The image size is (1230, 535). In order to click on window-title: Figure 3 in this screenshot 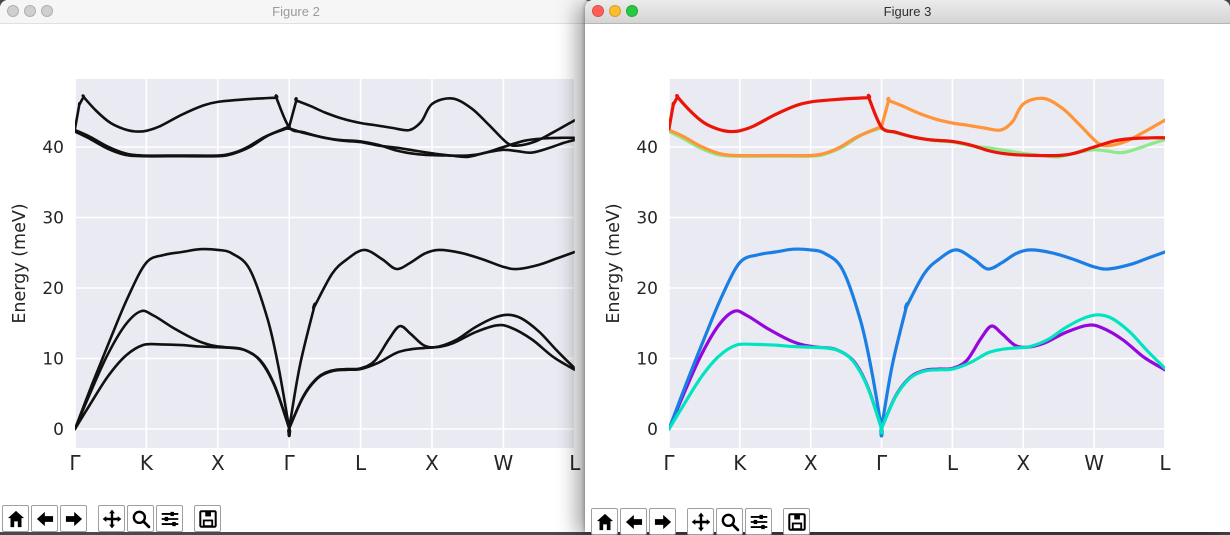, I will do `click(907, 11)`.